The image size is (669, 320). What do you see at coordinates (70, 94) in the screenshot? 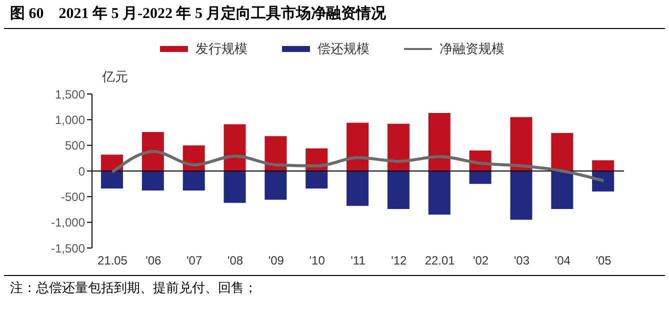
I see `y-tick-label: 1,500` at bounding box center [70, 94].